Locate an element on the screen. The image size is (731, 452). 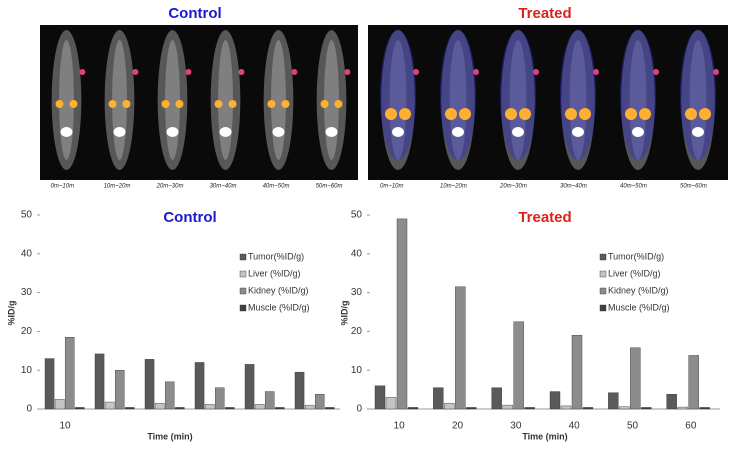
frame-label: 10m~20m is located at coordinates (453, 187).